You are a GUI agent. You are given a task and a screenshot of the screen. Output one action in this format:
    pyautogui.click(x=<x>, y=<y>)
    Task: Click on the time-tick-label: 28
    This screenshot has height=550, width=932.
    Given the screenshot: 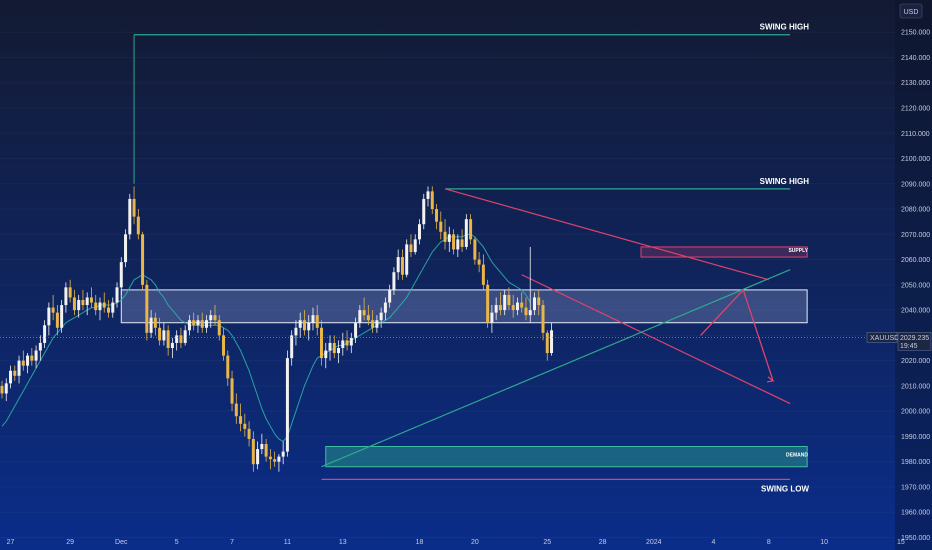 What is the action you would take?
    pyautogui.click(x=603, y=542)
    